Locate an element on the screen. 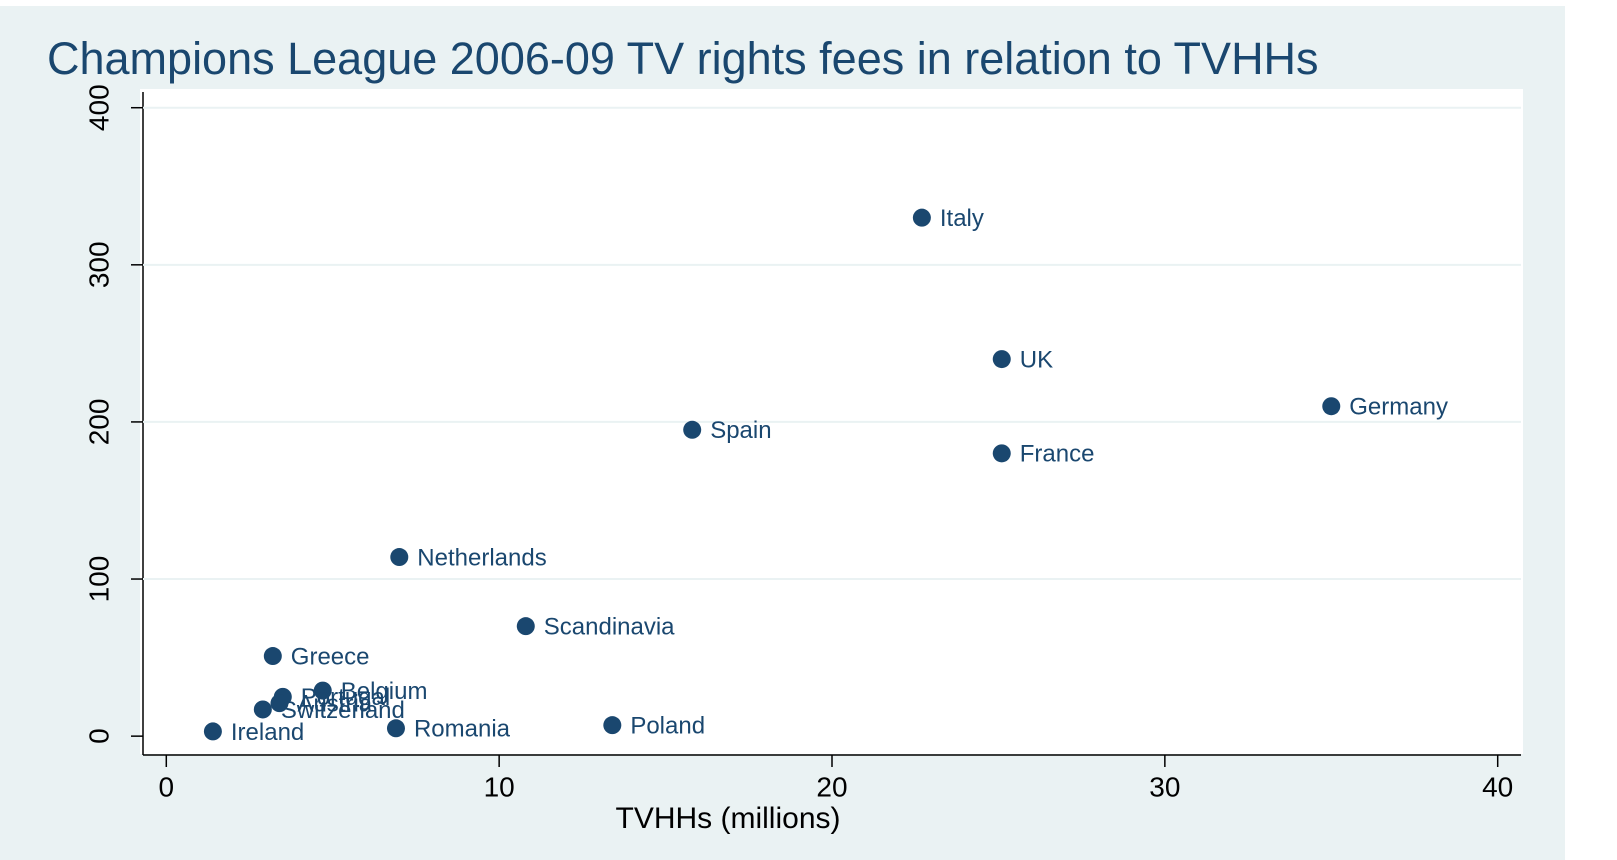 This screenshot has height=860, width=1617. x-tick-label: 30 is located at coordinates (1164, 786).